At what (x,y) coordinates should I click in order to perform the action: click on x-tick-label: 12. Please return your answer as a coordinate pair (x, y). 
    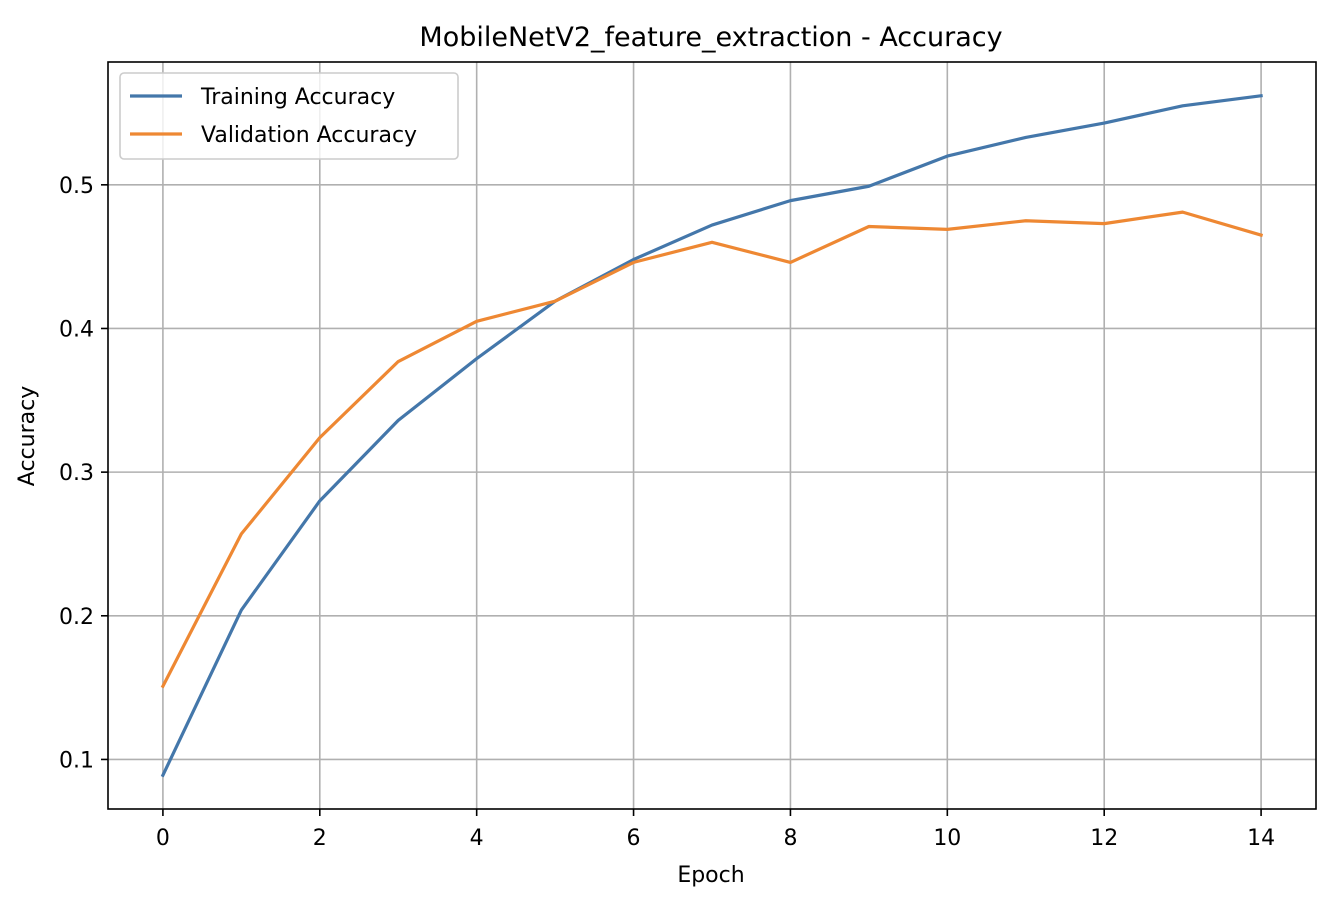
    Looking at the image, I should click on (1104, 838).